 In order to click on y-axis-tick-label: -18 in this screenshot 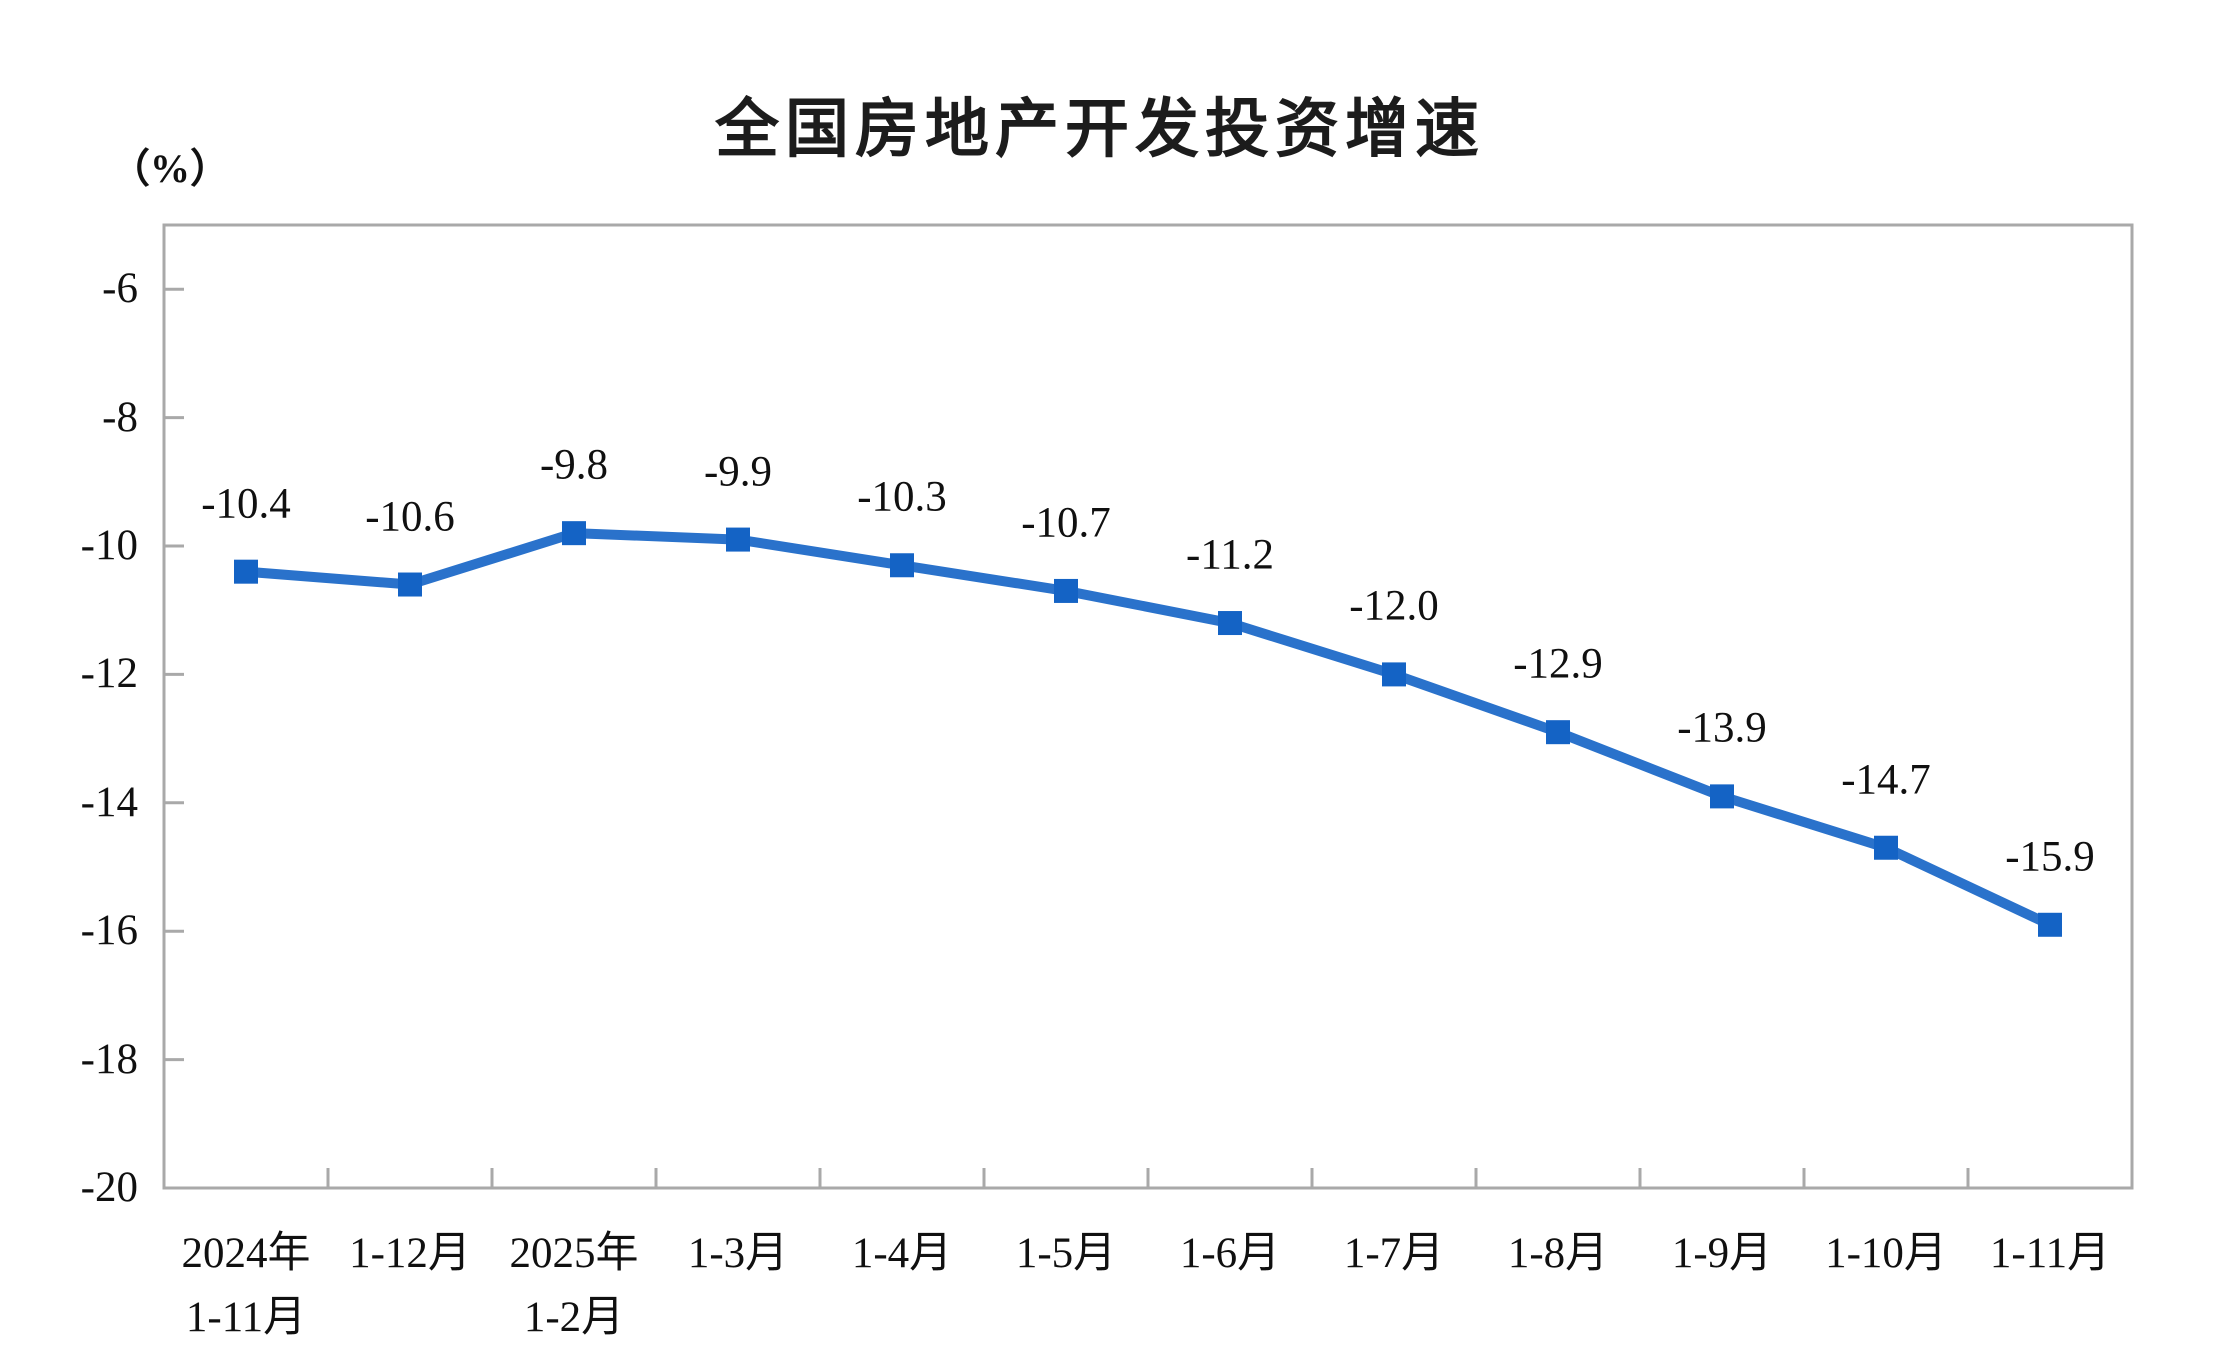, I will do `click(109, 1059)`.